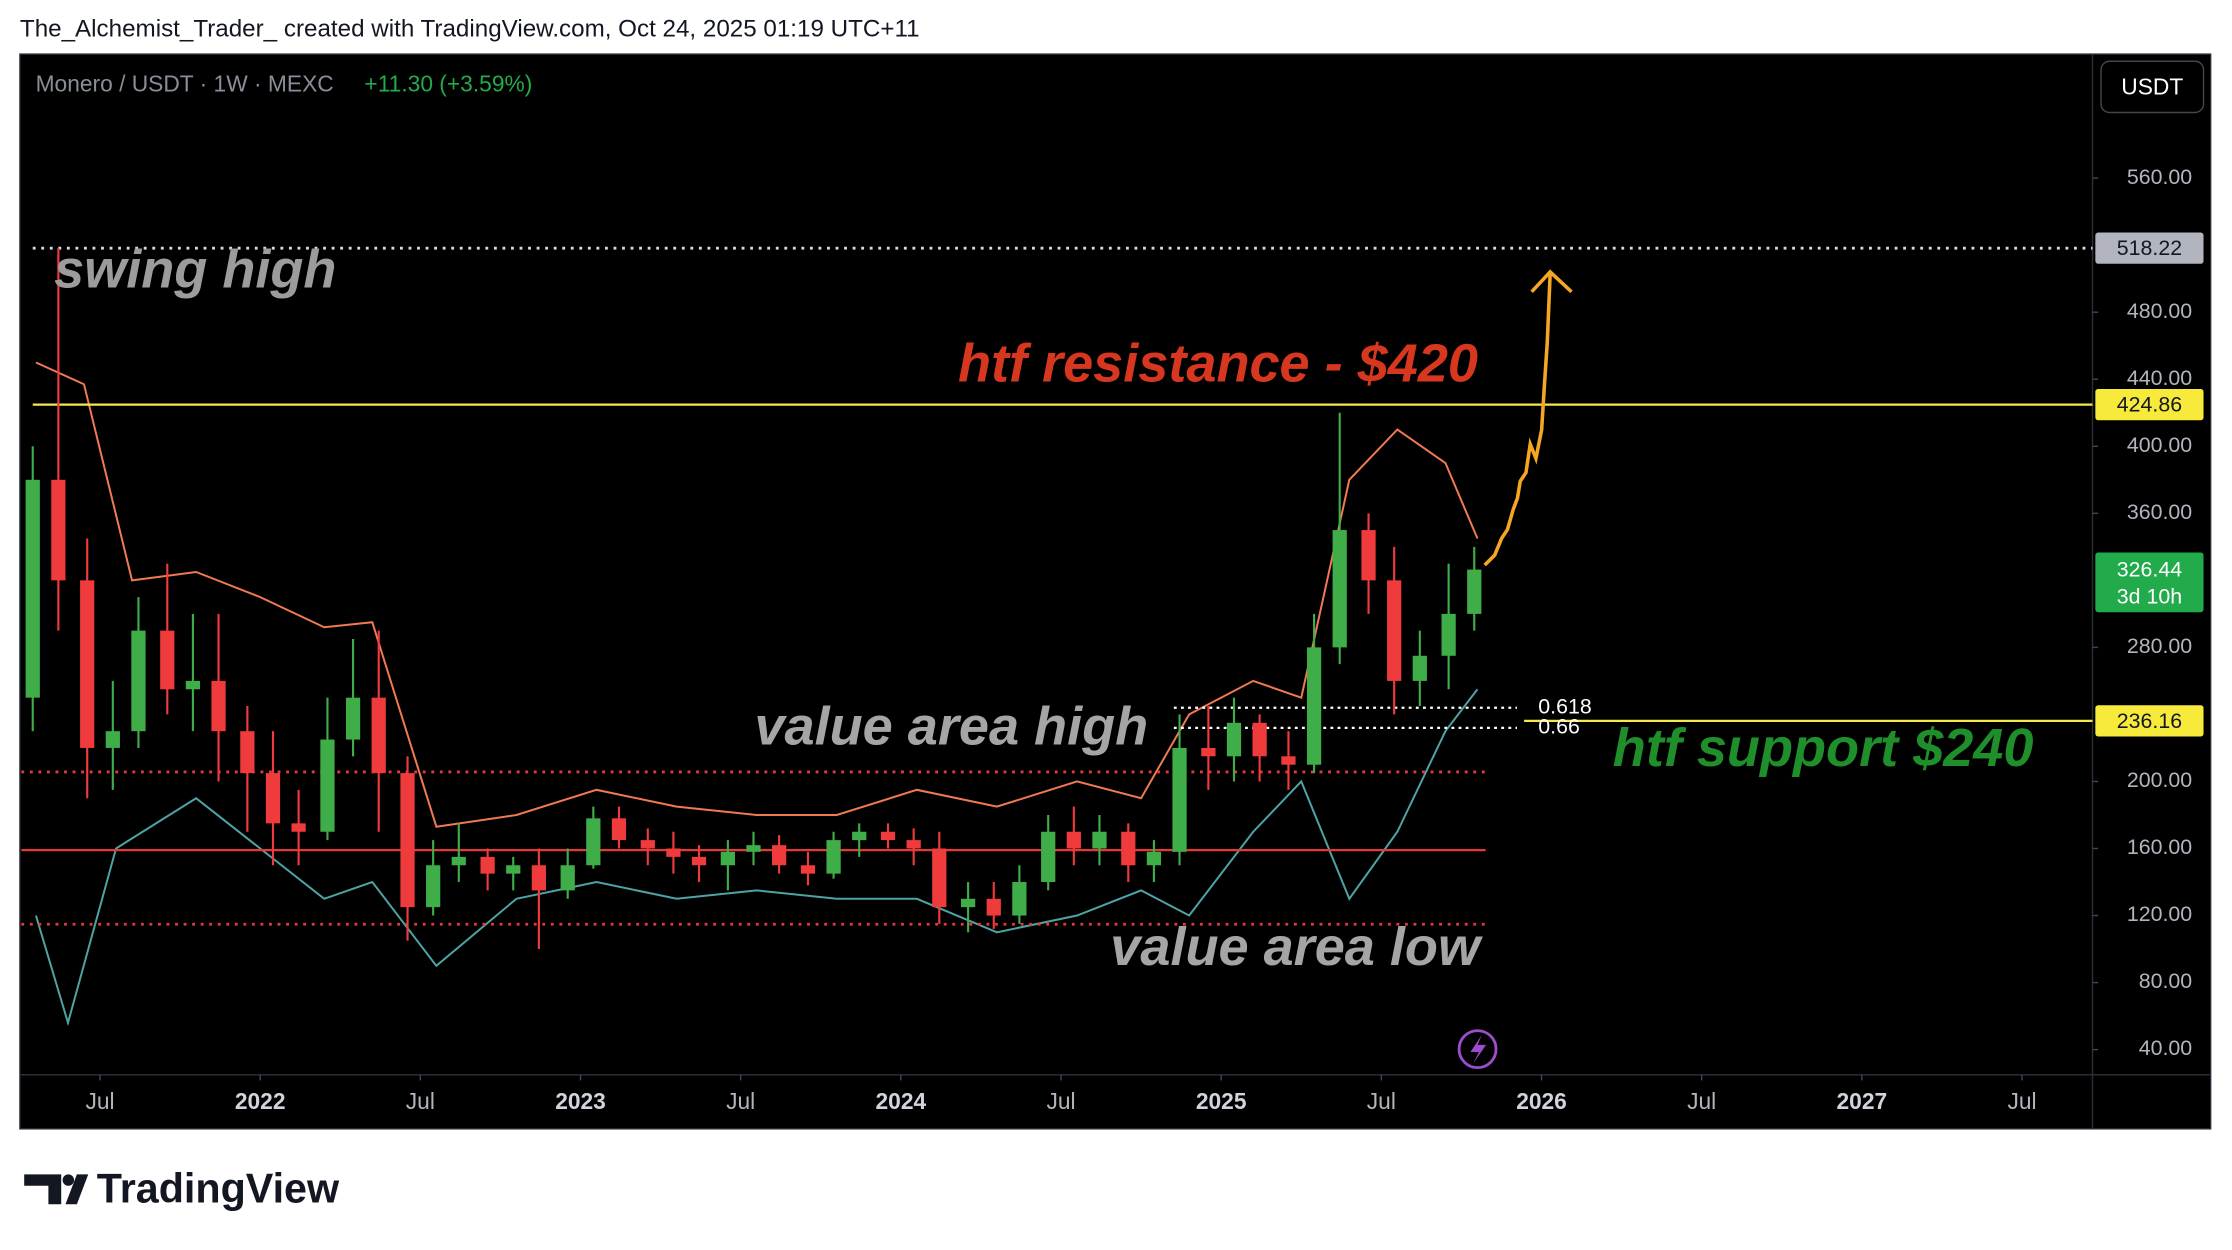 The image size is (2232, 1250). I want to click on brand-name: TradingView, so click(218, 1188).